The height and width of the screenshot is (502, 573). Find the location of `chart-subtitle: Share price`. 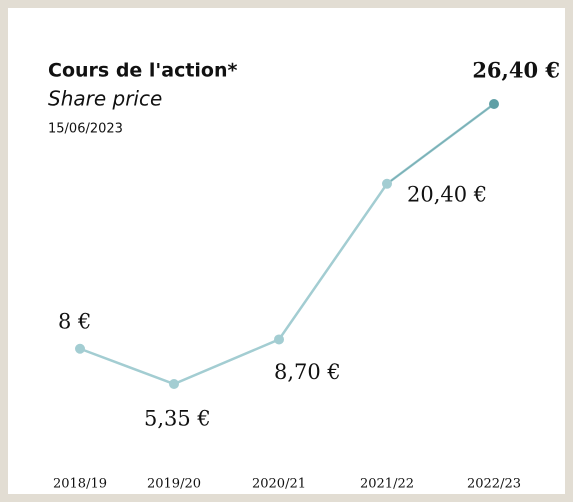

chart-subtitle: Share price is located at coordinates (105, 99).